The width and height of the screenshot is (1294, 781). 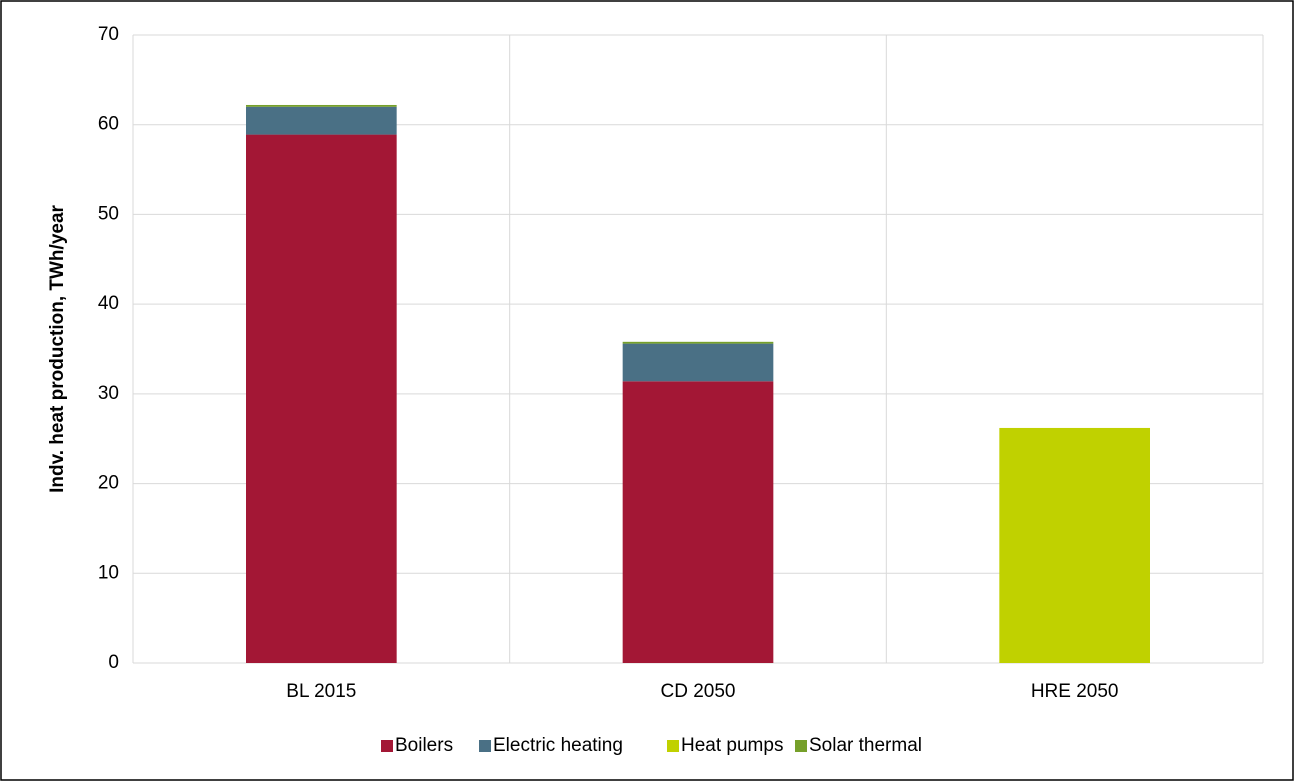 I want to click on y-tick-label: 60, so click(x=108, y=124).